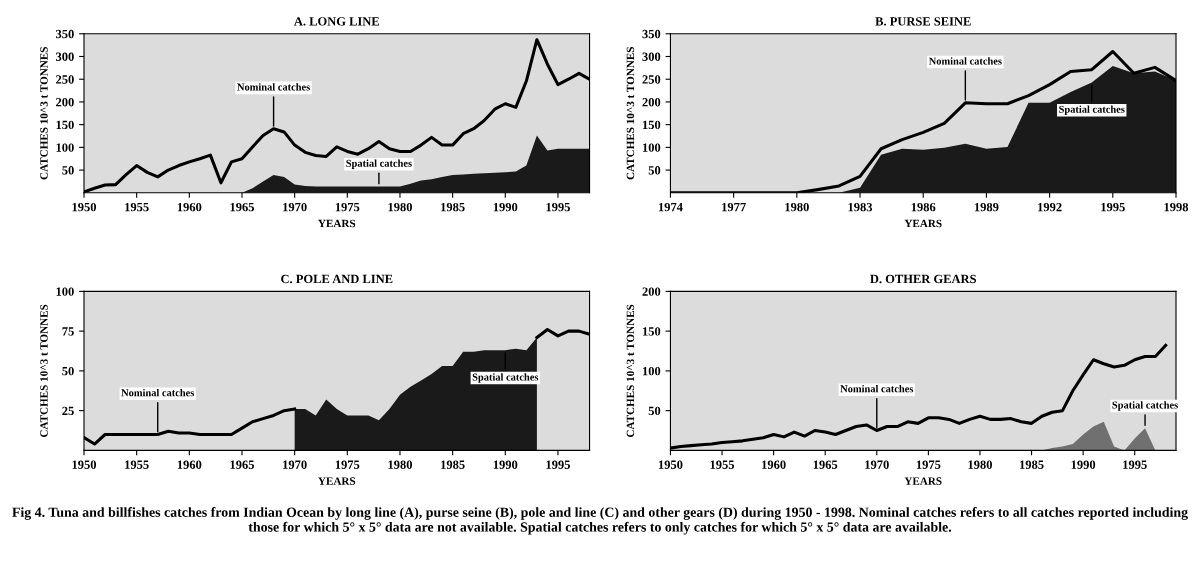 The image size is (1200, 563). I want to click on x-tick-label: 1989, so click(986, 207).